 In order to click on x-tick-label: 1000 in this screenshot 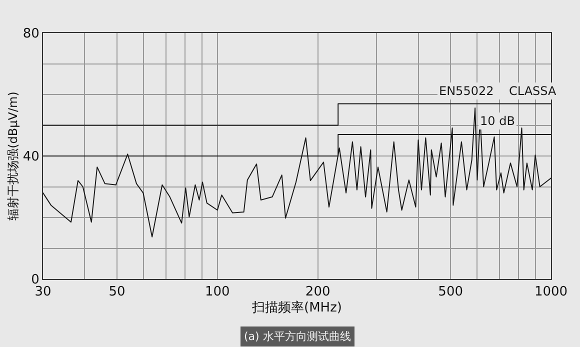, I will do `click(551, 292)`.